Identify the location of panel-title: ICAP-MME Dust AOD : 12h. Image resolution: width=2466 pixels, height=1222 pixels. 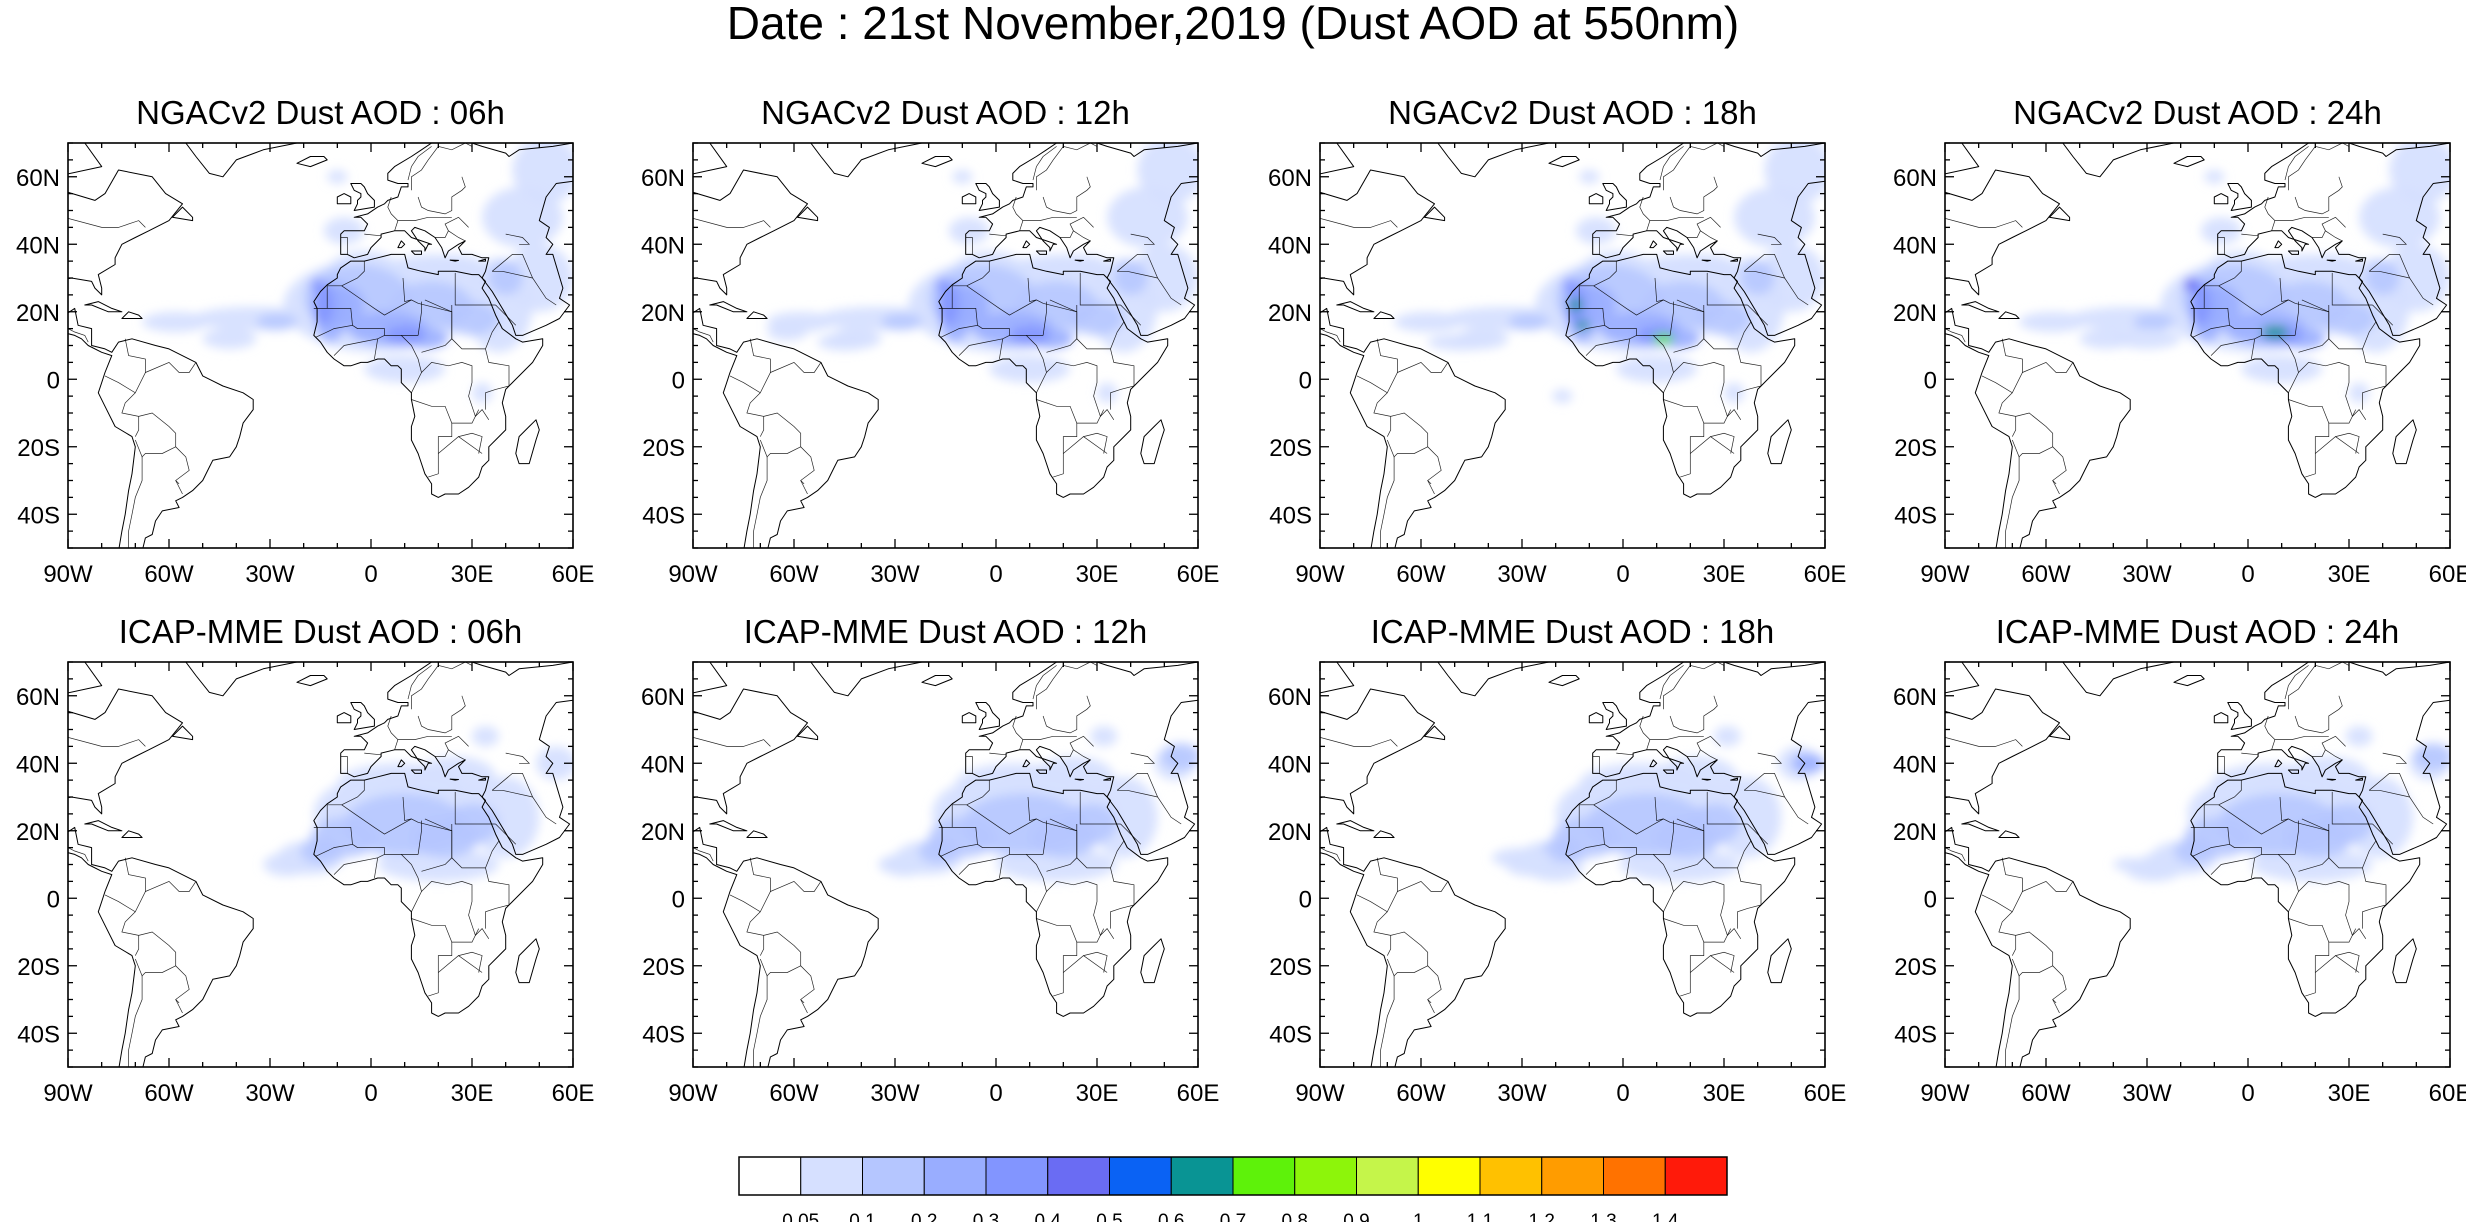
(945, 631).